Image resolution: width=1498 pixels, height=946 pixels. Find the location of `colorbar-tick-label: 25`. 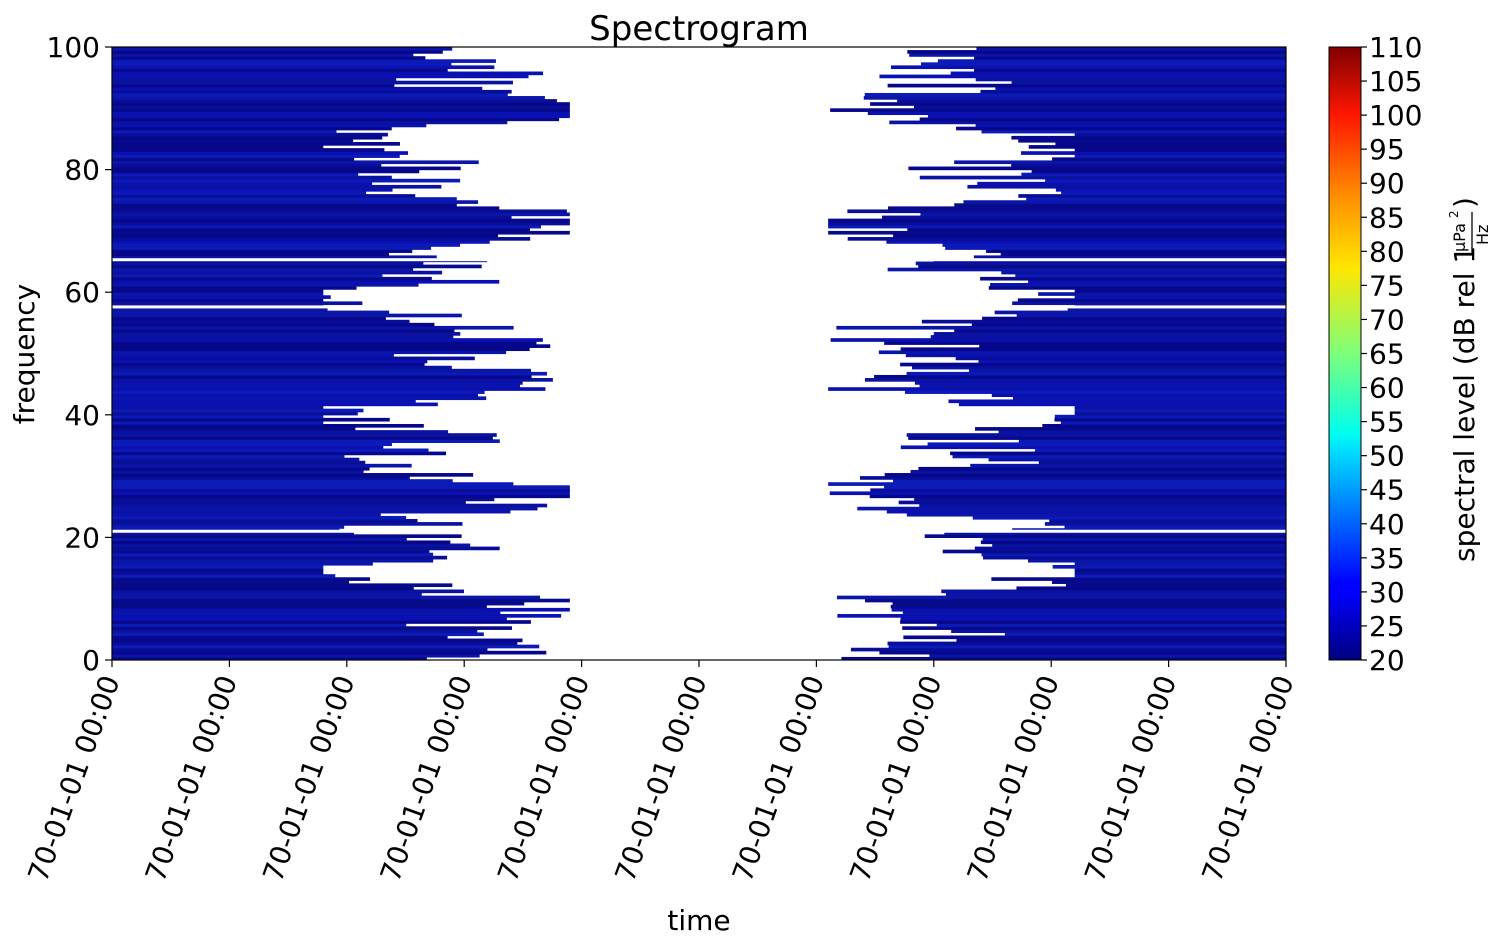

colorbar-tick-label: 25 is located at coordinates (1387, 626).